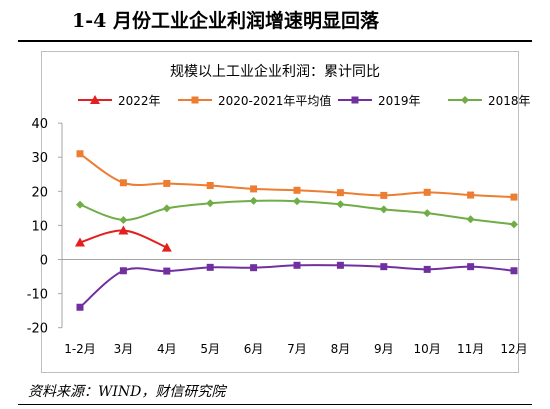 The width and height of the screenshot is (550, 409). What do you see at coordinates (124, 349) in the screenshot?
I see `x-tick-label: 3月` at bounding box center [124, 349].